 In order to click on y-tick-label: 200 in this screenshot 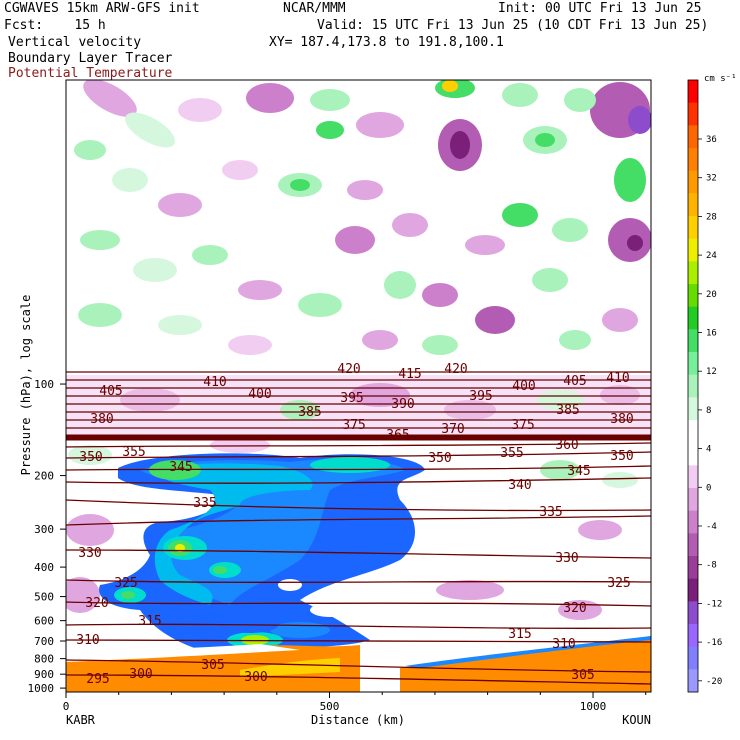, I will do `click(44, 476)`.